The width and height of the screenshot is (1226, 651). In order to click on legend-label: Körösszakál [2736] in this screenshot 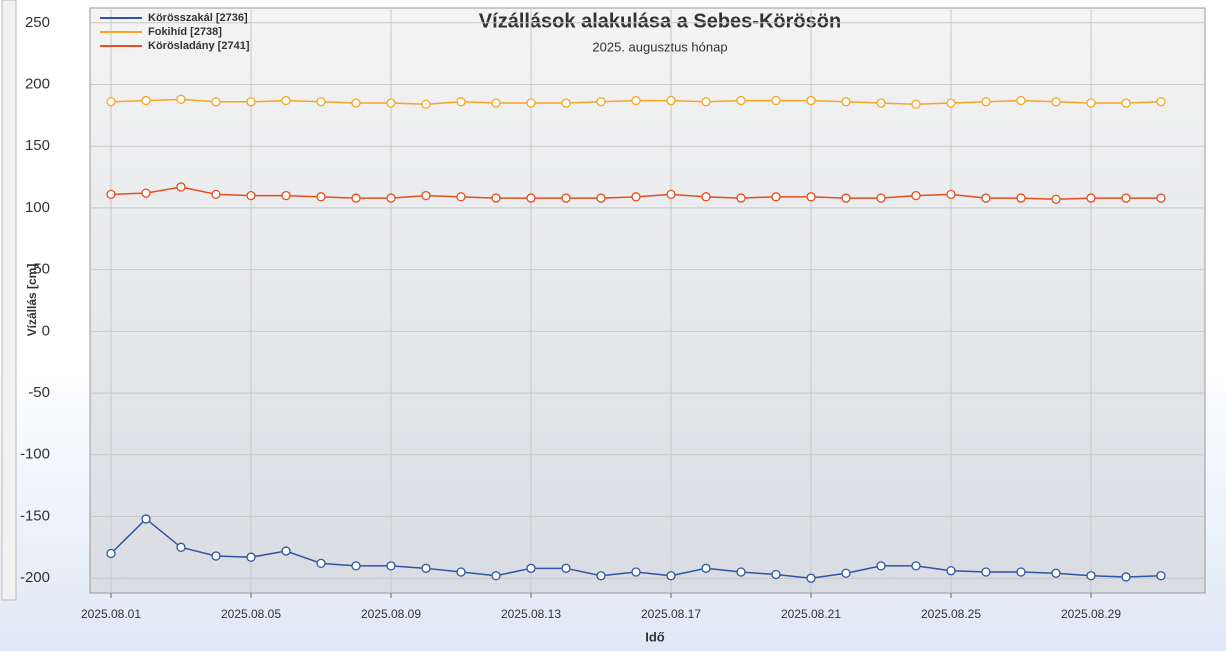, I will do `click(198, 18)`.